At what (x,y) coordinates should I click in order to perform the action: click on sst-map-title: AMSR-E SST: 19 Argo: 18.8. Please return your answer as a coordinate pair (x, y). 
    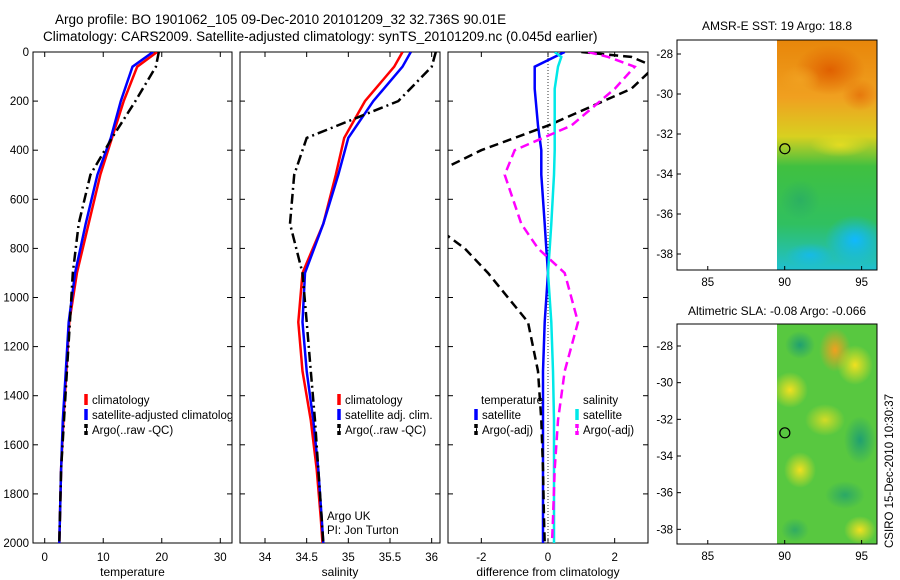
    Looking at the image, I should click on (777, 26).